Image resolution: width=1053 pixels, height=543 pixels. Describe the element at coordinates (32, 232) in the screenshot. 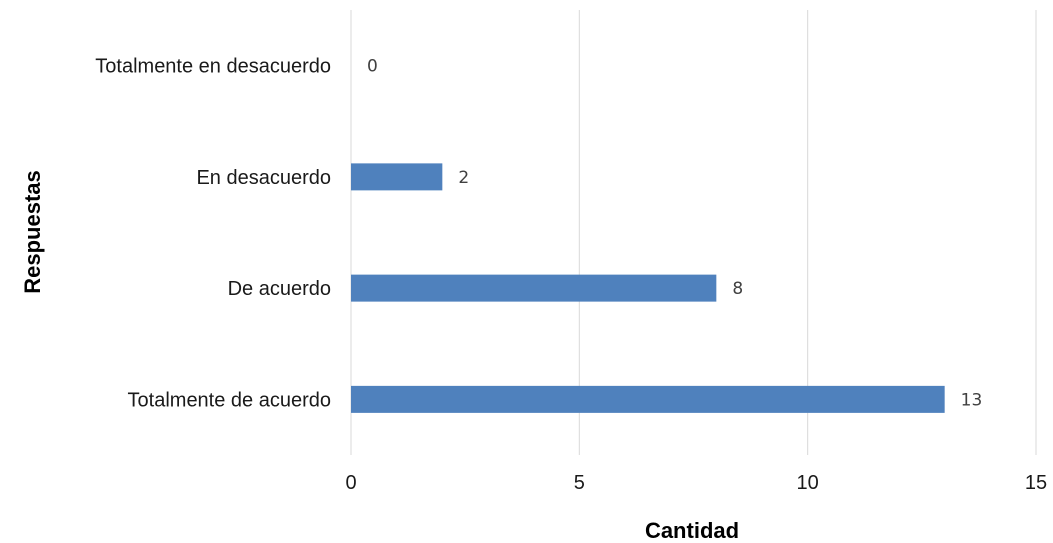

I see `y-axis-title: Respuestas` at that location.